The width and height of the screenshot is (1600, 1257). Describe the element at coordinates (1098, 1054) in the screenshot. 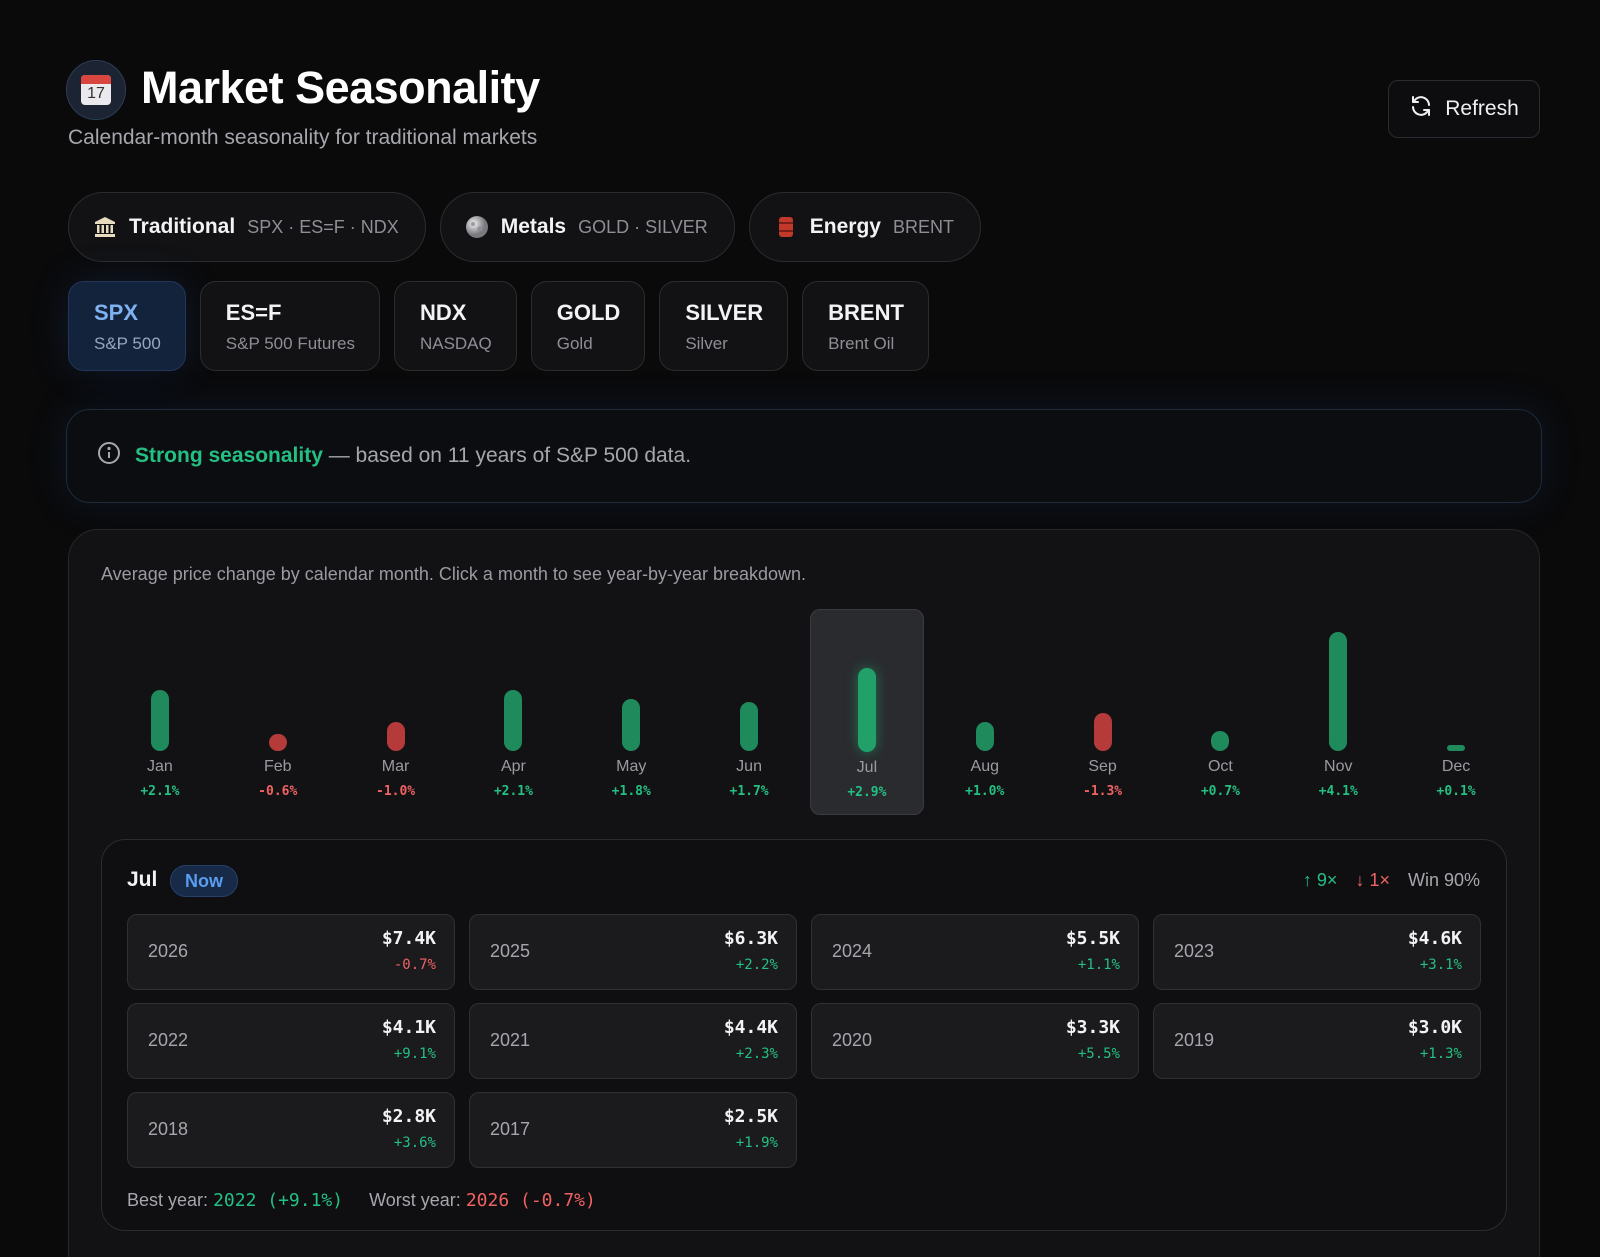

I see `year-change: +5.5%` at that location.